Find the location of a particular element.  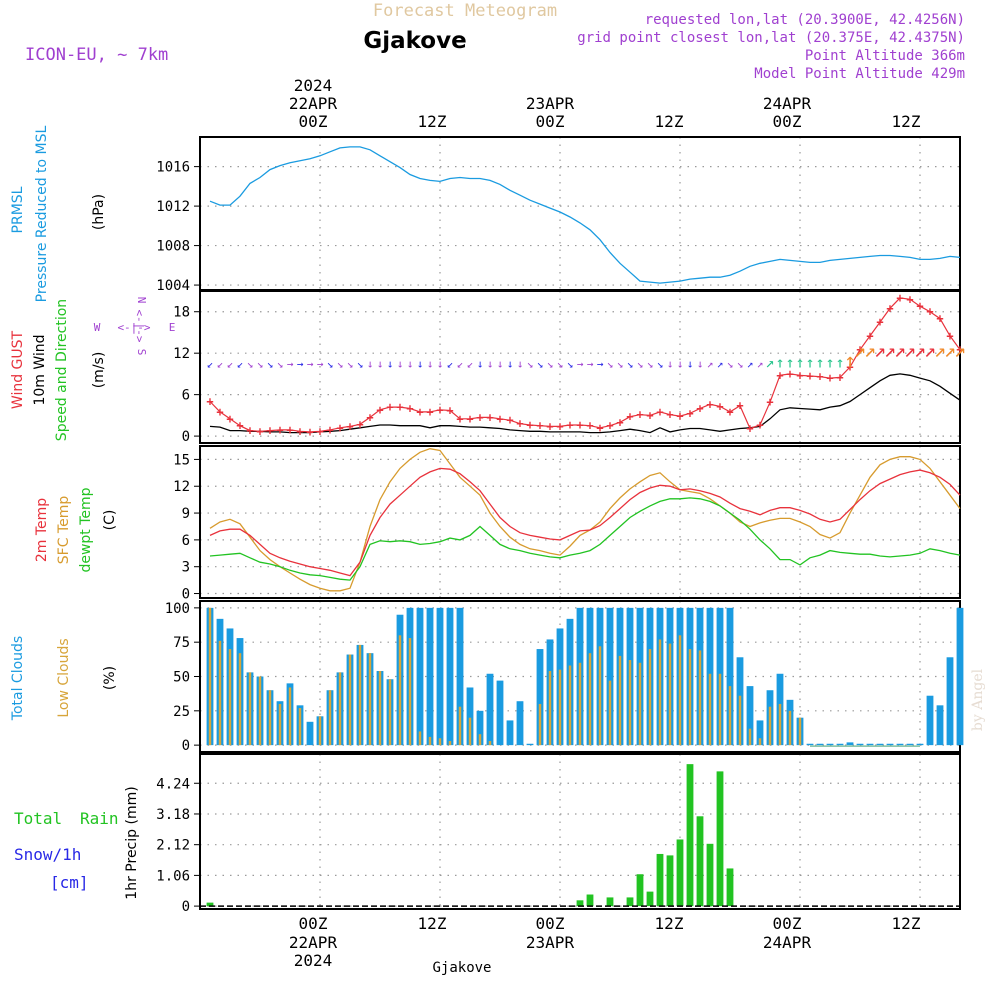

temperature-panel: 0 3 6 9 12 15 is located at coordinates (567, 524).